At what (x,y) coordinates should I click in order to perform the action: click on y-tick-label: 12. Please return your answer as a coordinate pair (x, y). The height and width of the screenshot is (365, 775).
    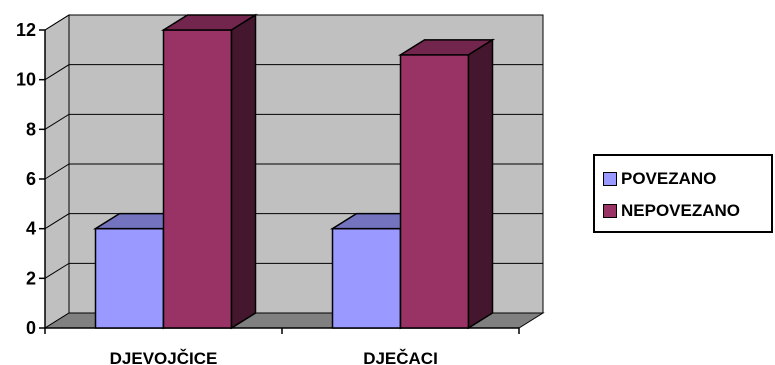
    Looking at the image, I should click on (26, 30).